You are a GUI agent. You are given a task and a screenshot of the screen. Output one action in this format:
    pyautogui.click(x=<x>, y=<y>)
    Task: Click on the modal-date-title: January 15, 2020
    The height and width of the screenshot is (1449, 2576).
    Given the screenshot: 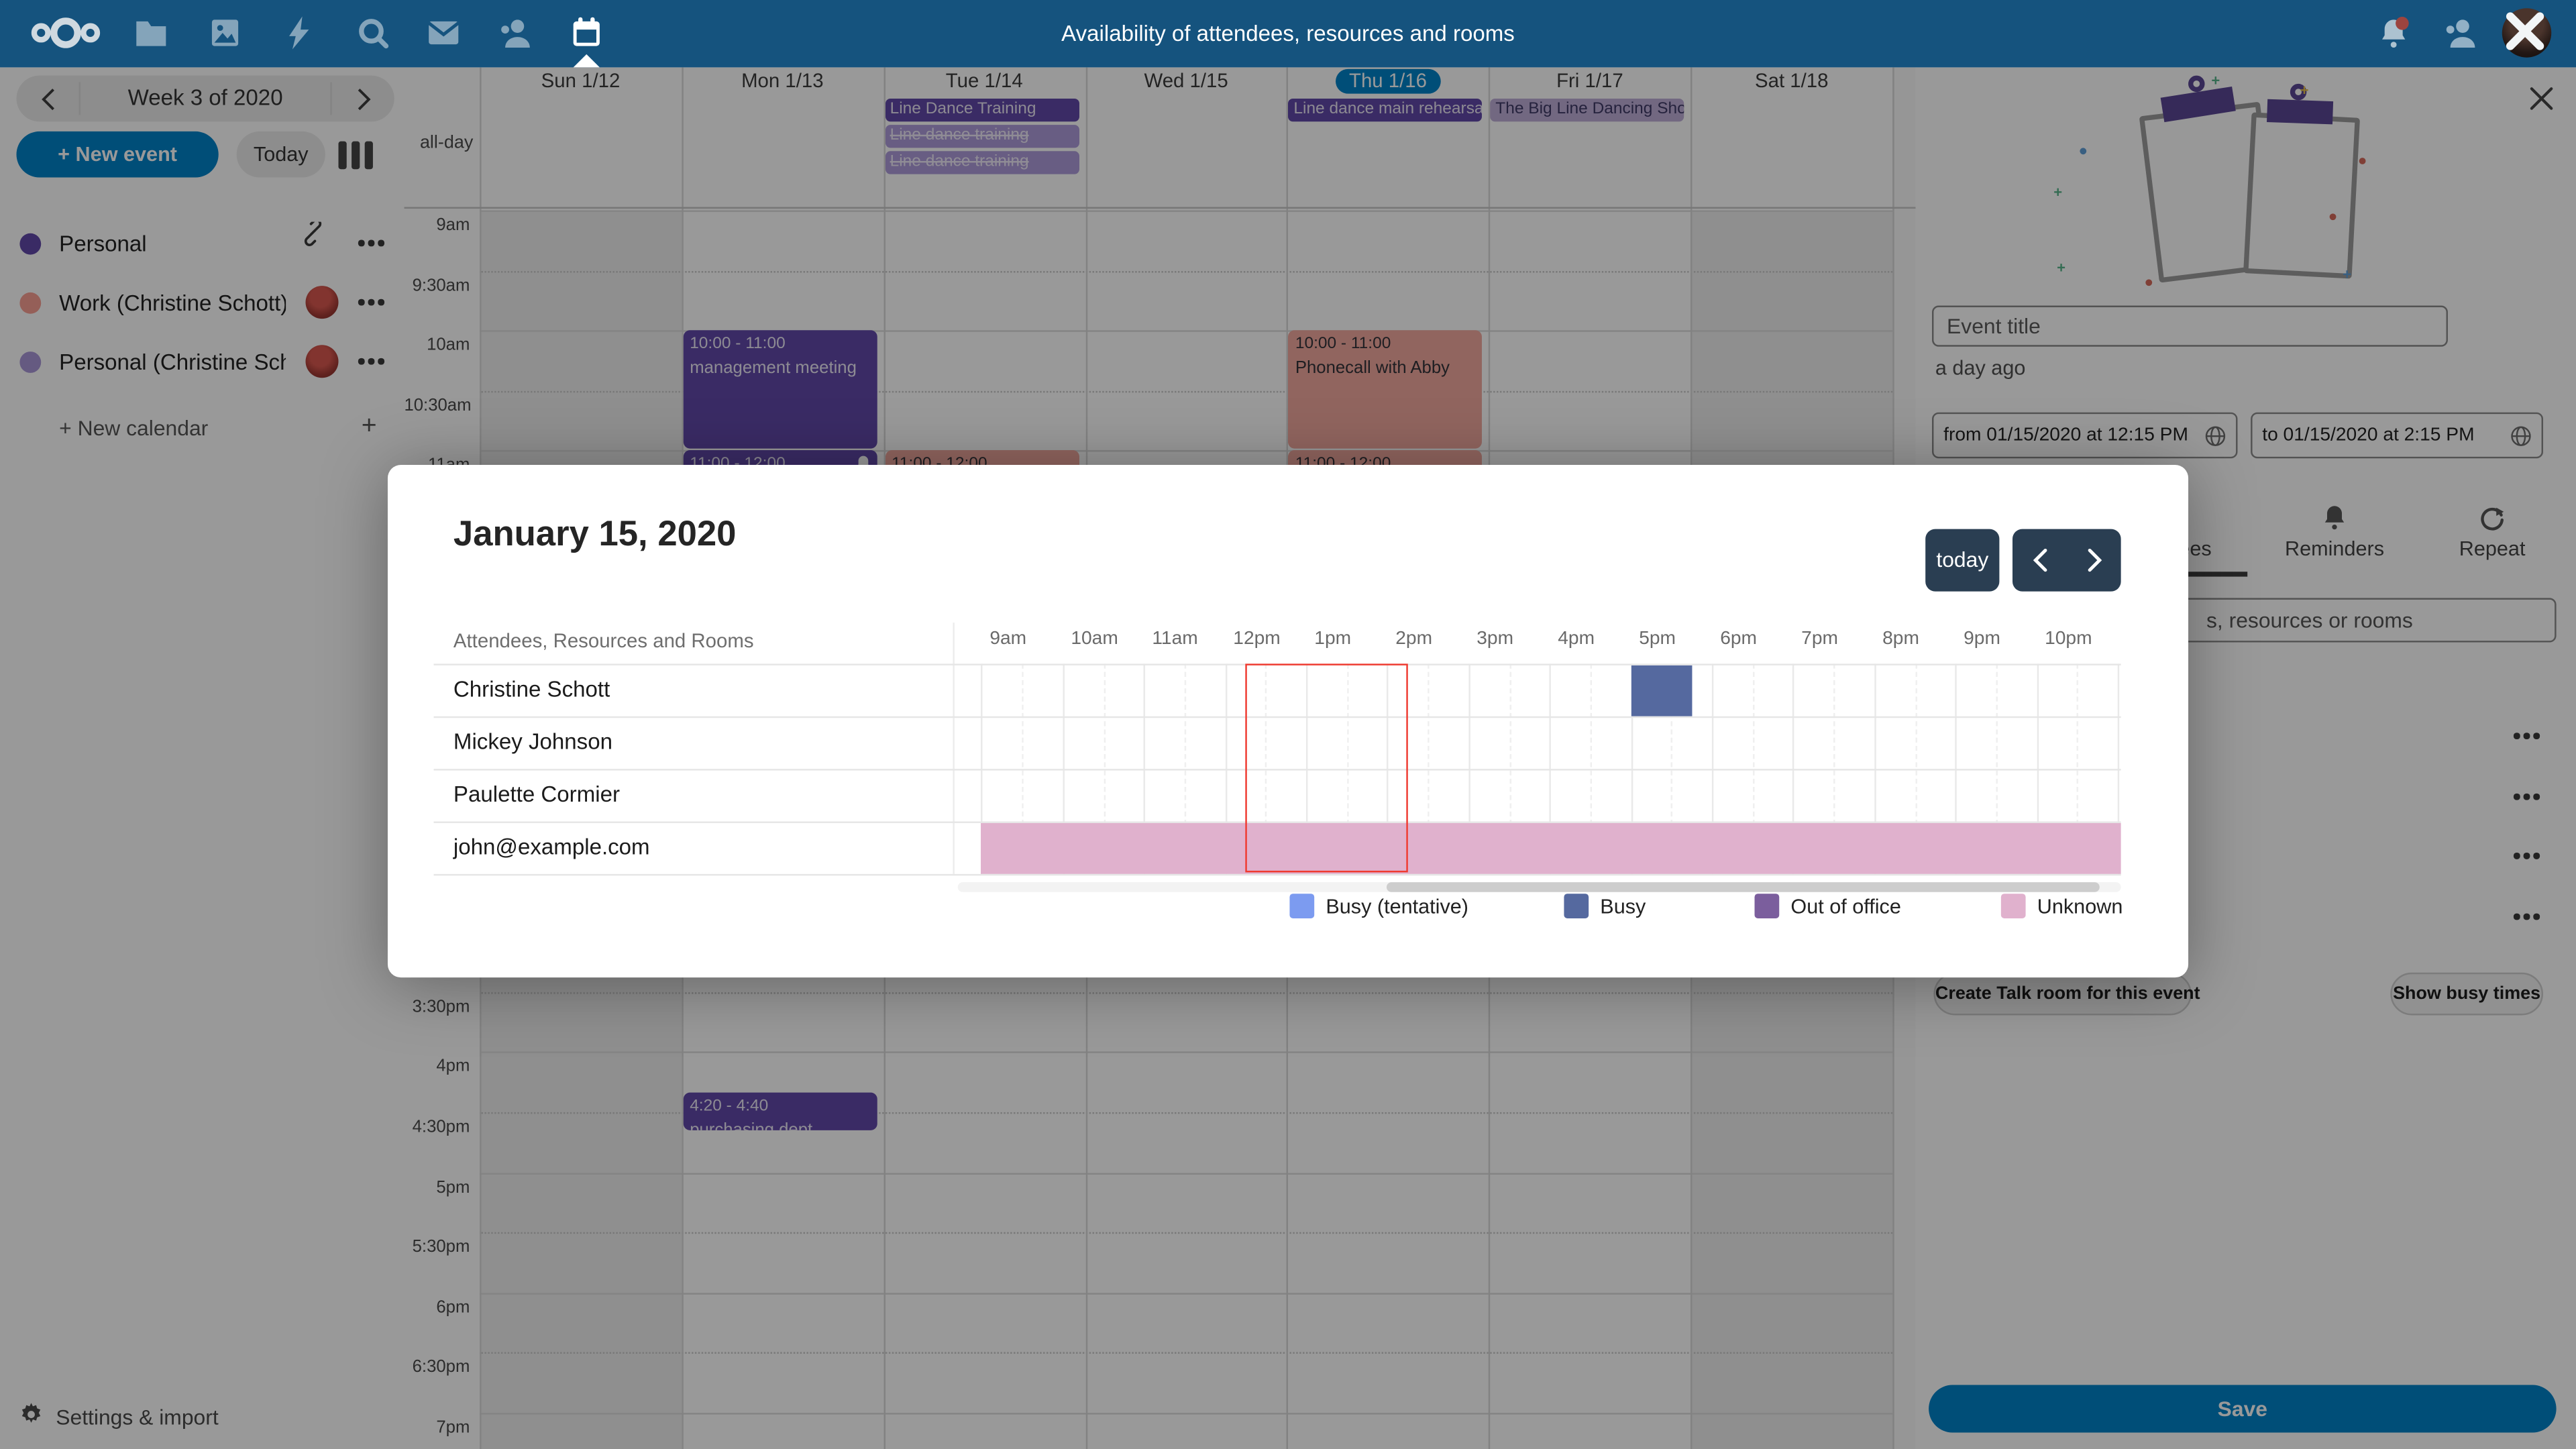 What is the action you would take?
    pyautogui.click(x=595, y=534)
    